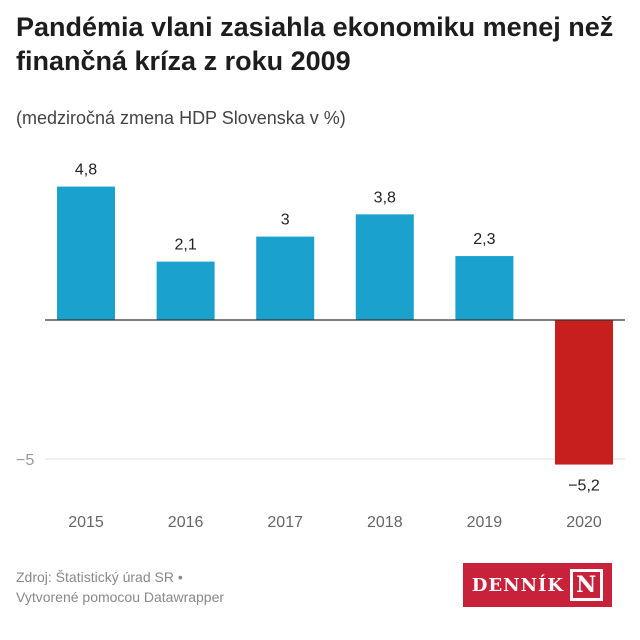 The image size is (640, 640). I want to click on data-label: 3, so click(285, 220).